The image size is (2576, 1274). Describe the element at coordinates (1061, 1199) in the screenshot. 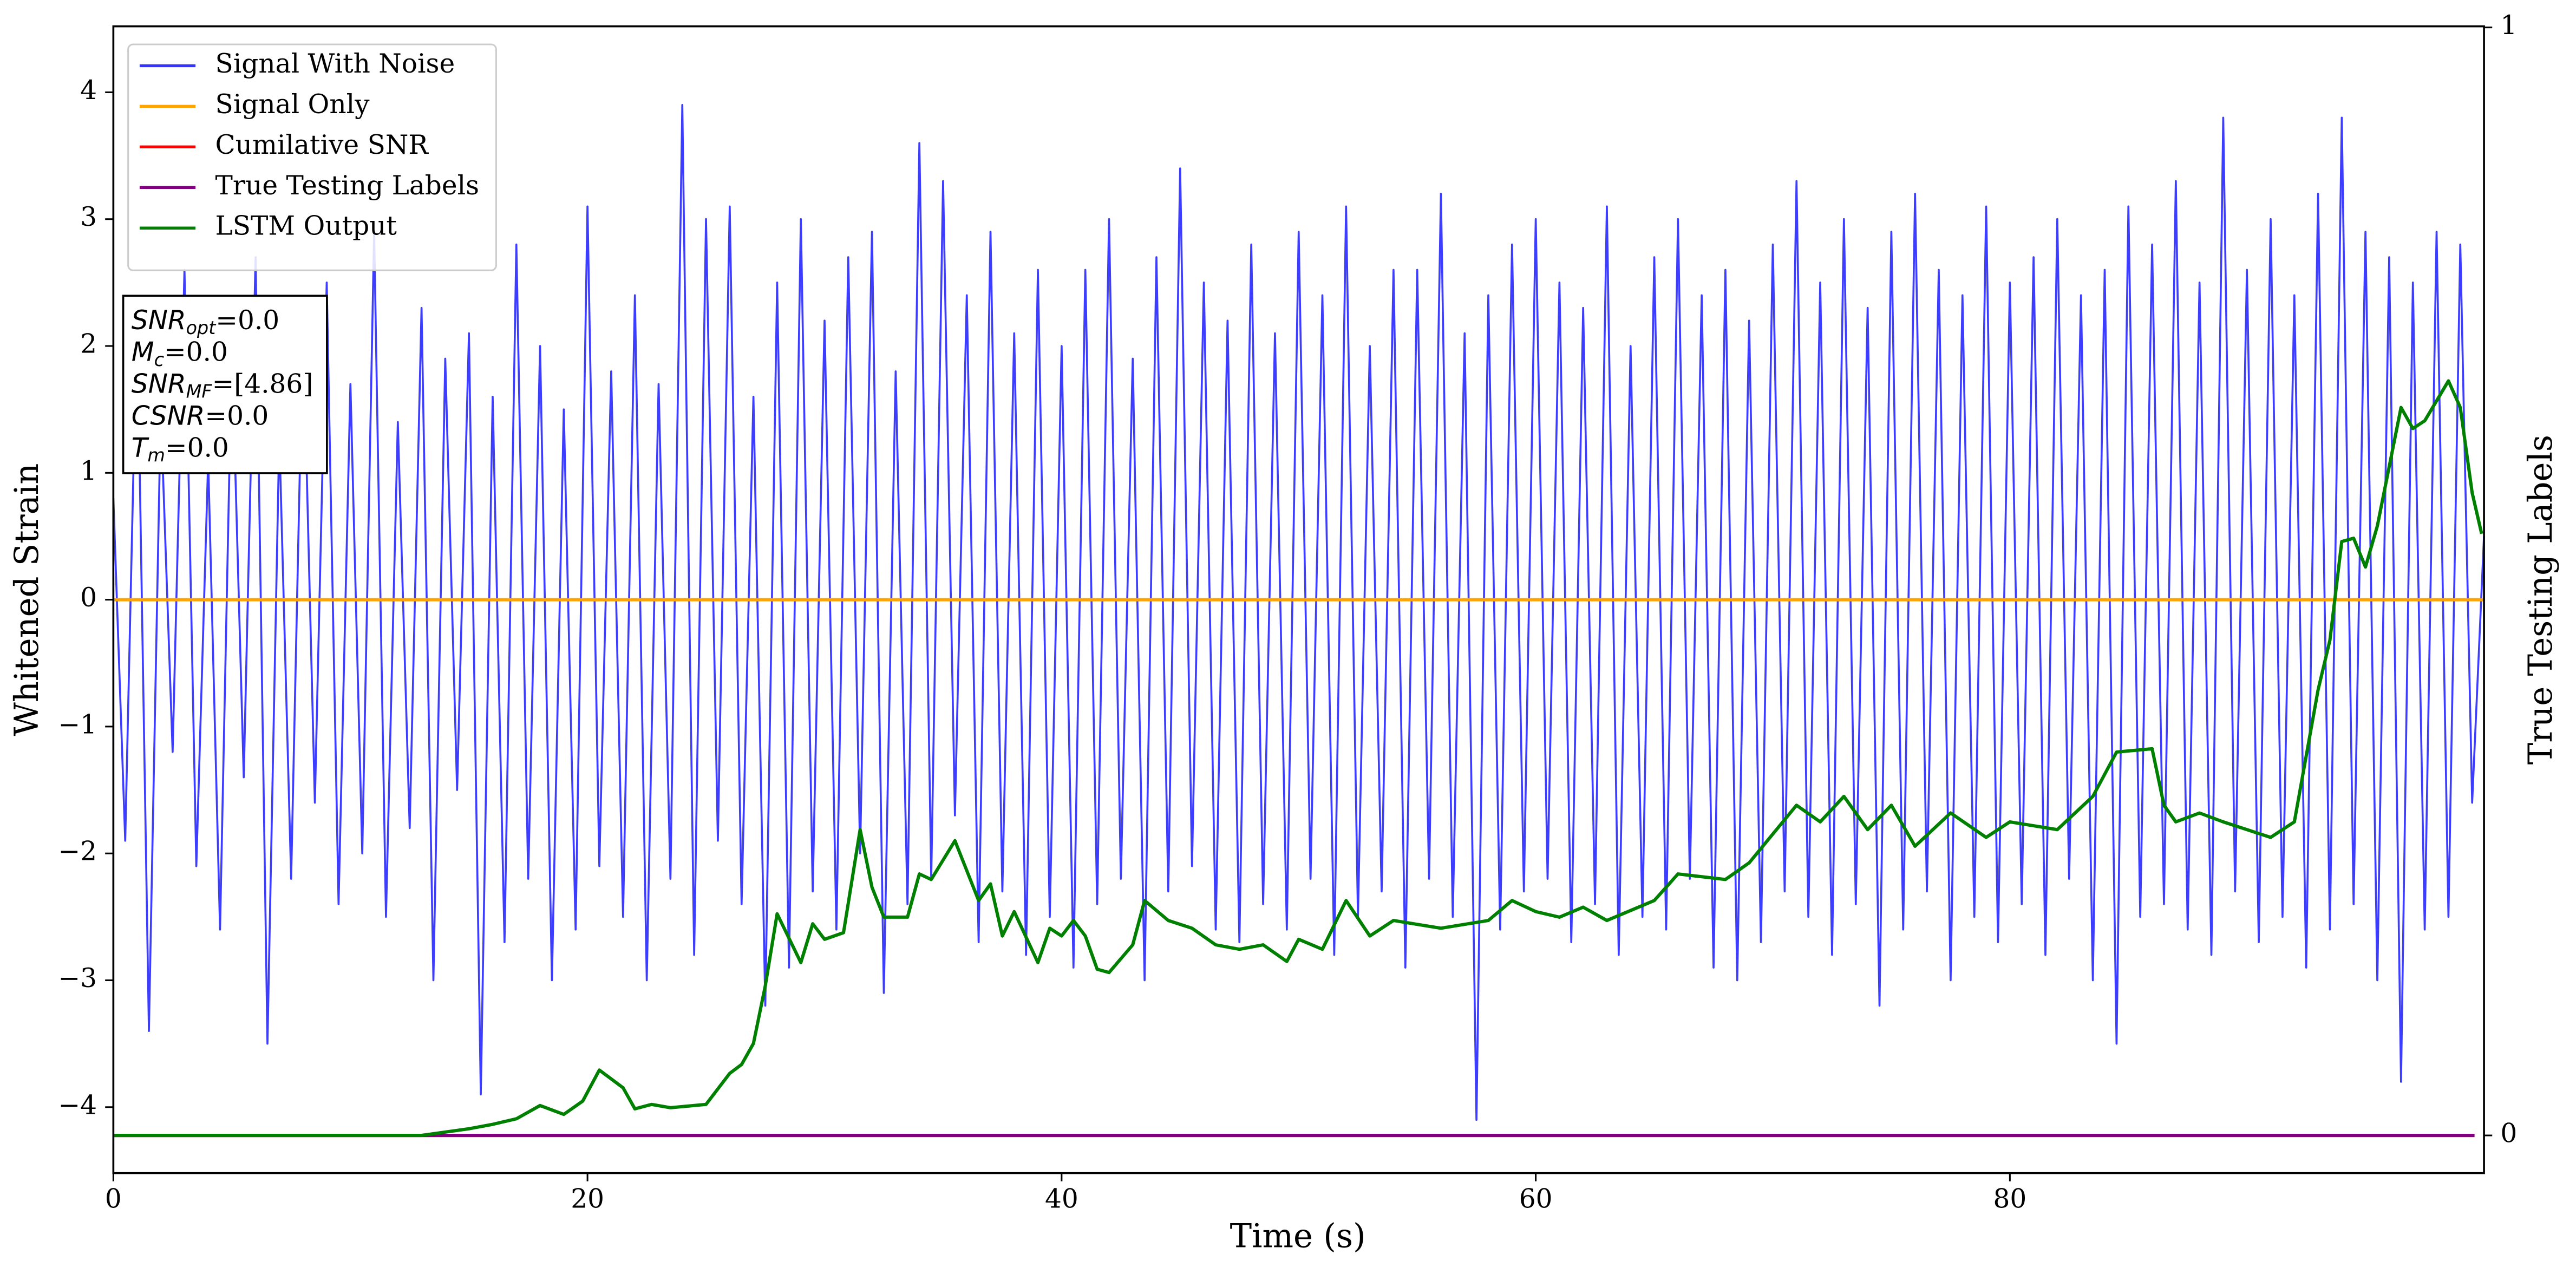

I see `x-tick-label: 40` at that location.